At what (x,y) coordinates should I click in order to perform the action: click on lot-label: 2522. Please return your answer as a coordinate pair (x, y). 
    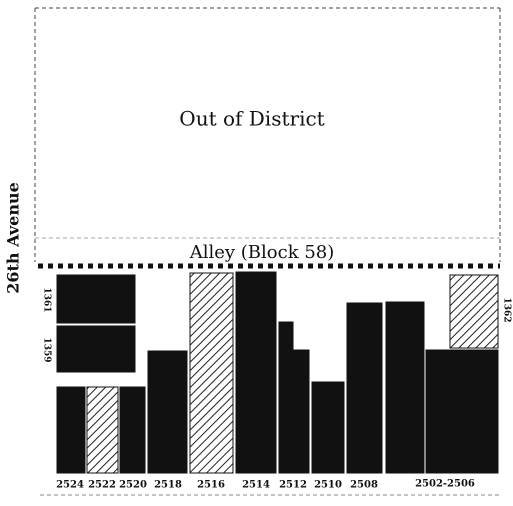
    Looking at the image, I should click on (102, 485).